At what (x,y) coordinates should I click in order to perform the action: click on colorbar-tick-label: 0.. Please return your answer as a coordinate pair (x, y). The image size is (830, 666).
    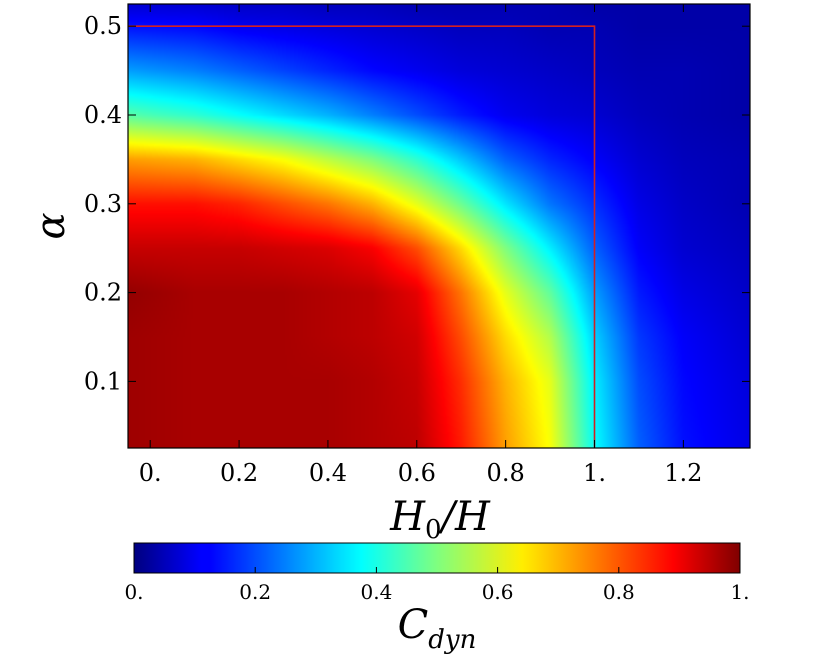
    Looking at the image, I should click on (133, 592).